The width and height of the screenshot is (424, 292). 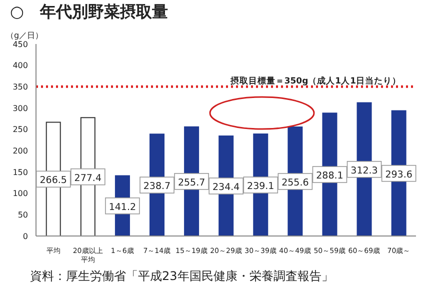 I want to click on text: 資料：厚生労働省「平成23年国民健康・栄養調査報告」, so click(x=182, y=276).